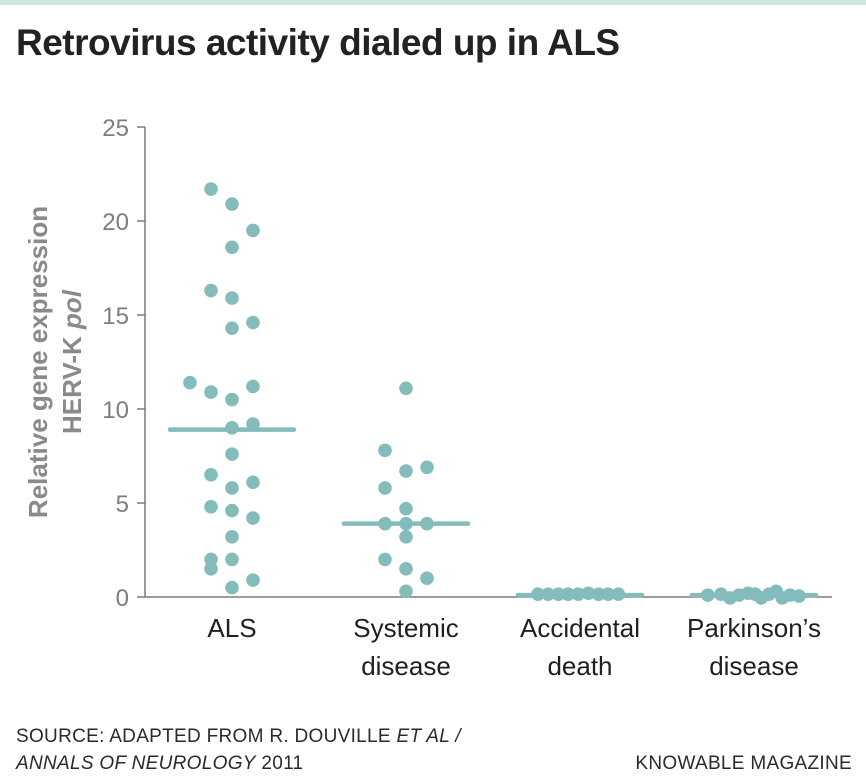  What do you see at coordinates (136, 763) in the screenshot?
I see `source-journal: ANNALS OF NEUROLOGY` at bounding box center [136, 763].